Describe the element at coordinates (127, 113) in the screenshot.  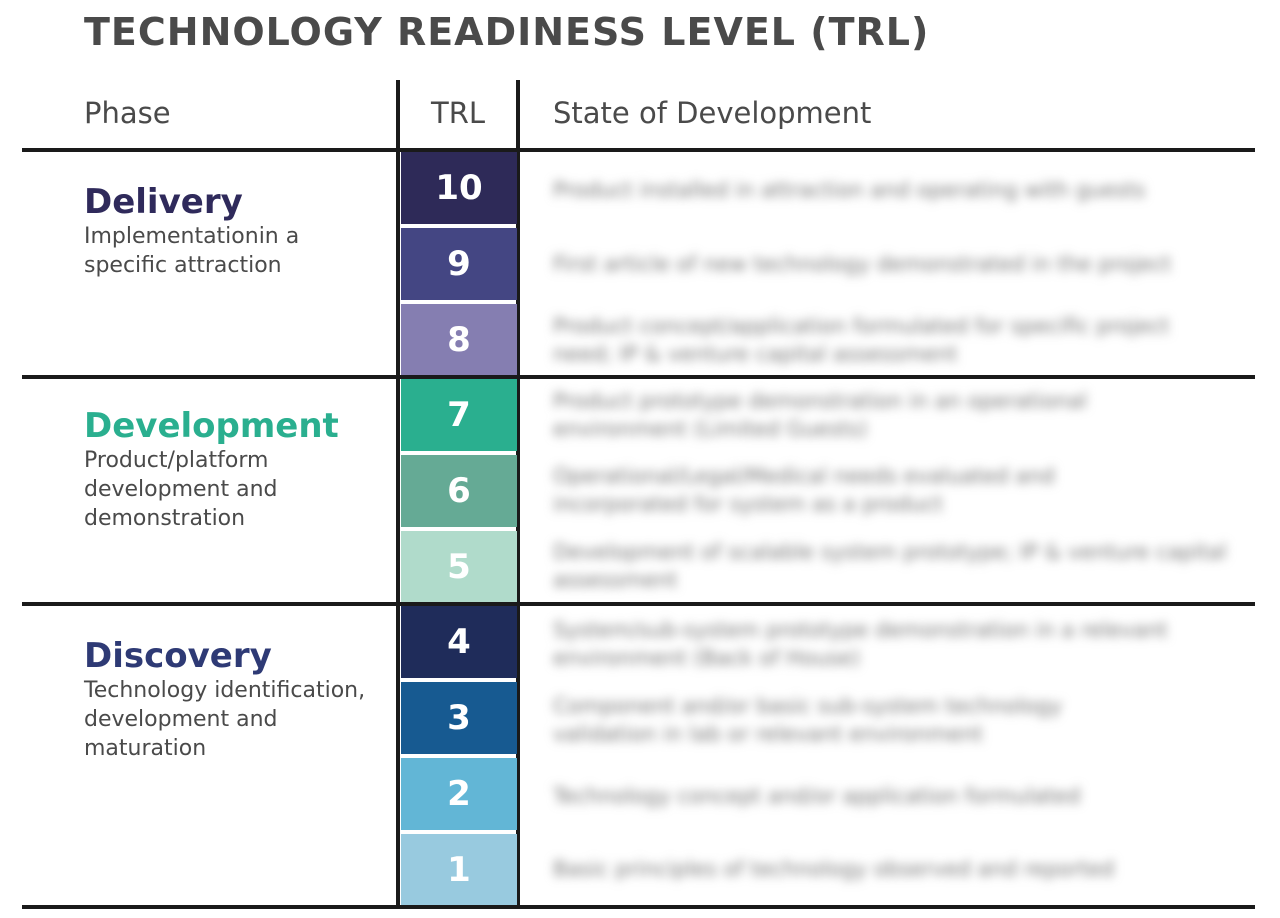
I see `header-phase: Phase` at that location.